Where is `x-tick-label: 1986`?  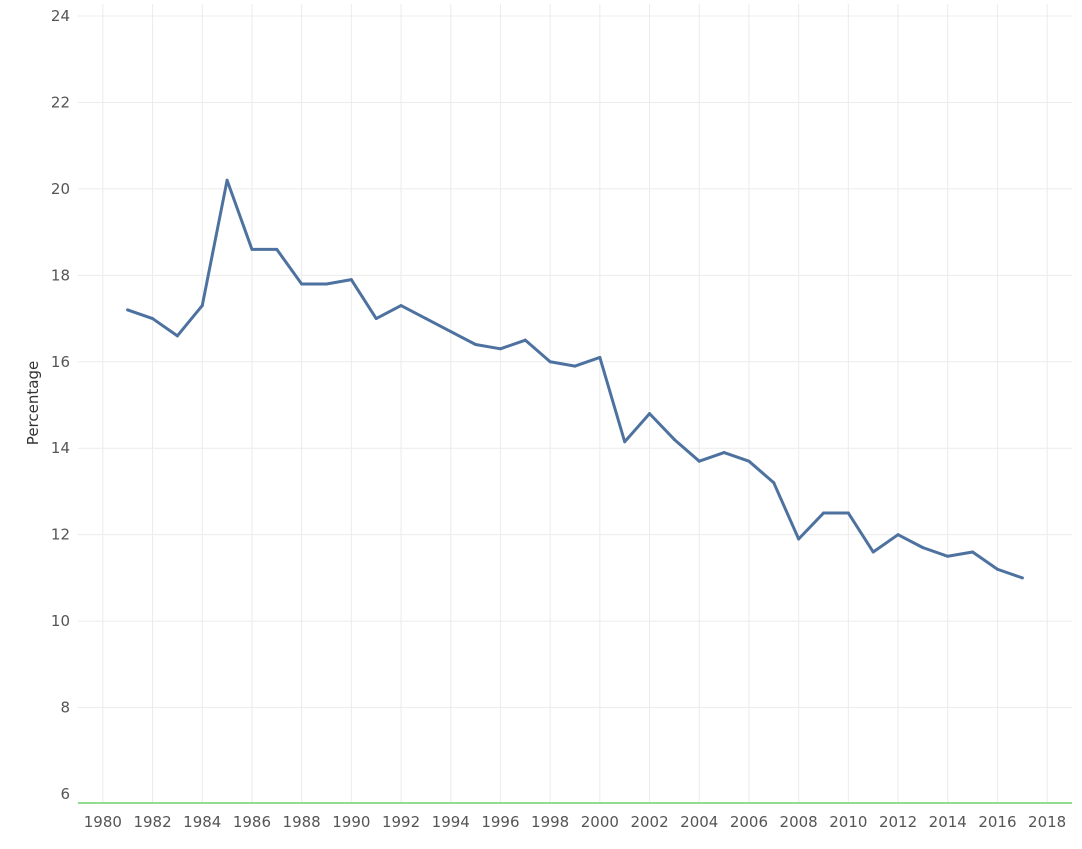
x-tick-label: 1986 is located at coordinates (252, 822).